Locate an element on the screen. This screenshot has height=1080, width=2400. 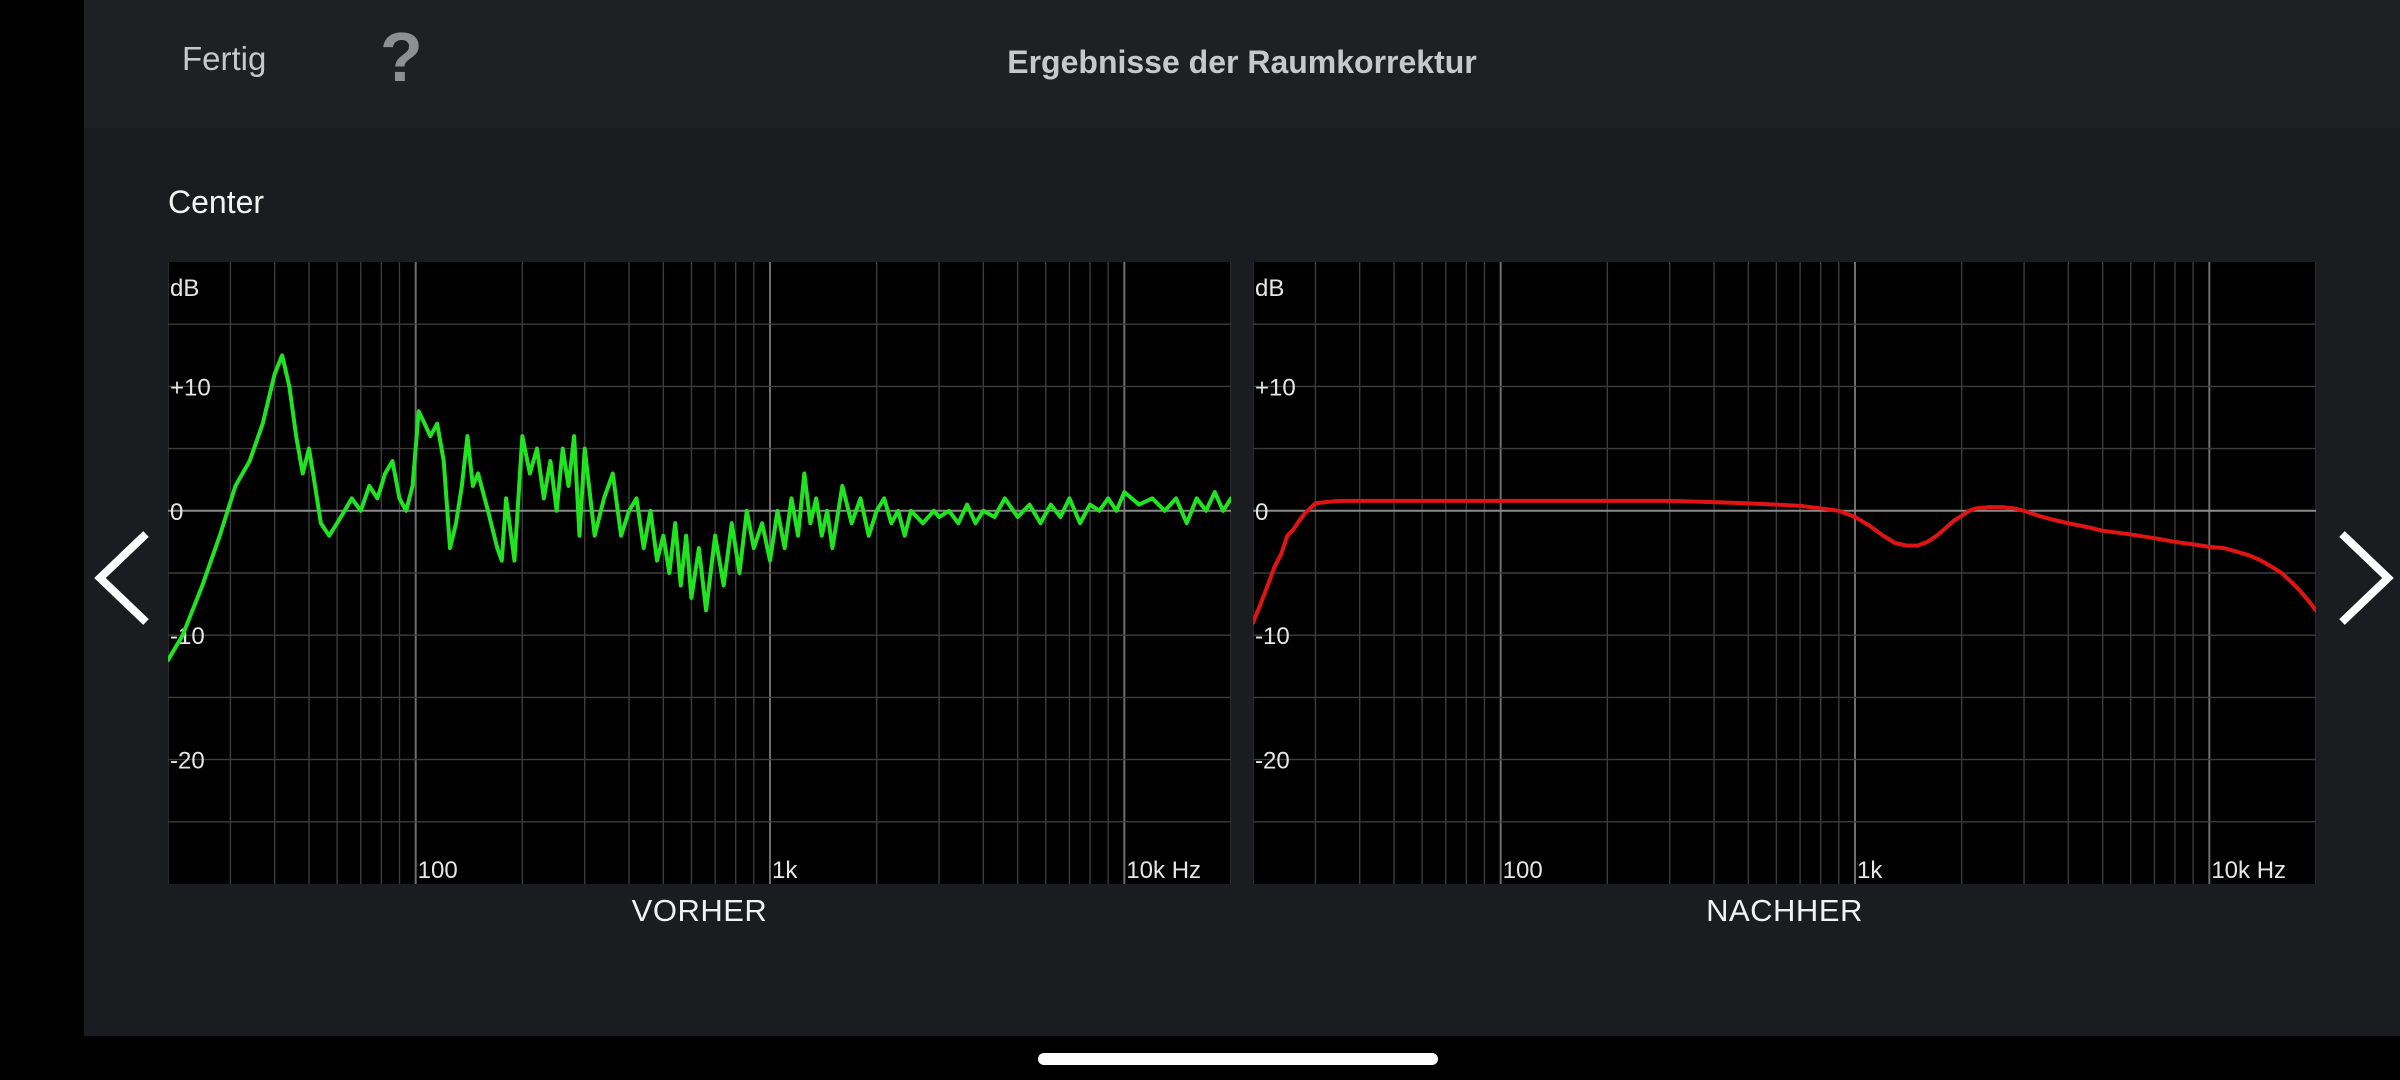
page-title: Ergebnisse der Raumkorrektur is located at coordinates (1242, 62).